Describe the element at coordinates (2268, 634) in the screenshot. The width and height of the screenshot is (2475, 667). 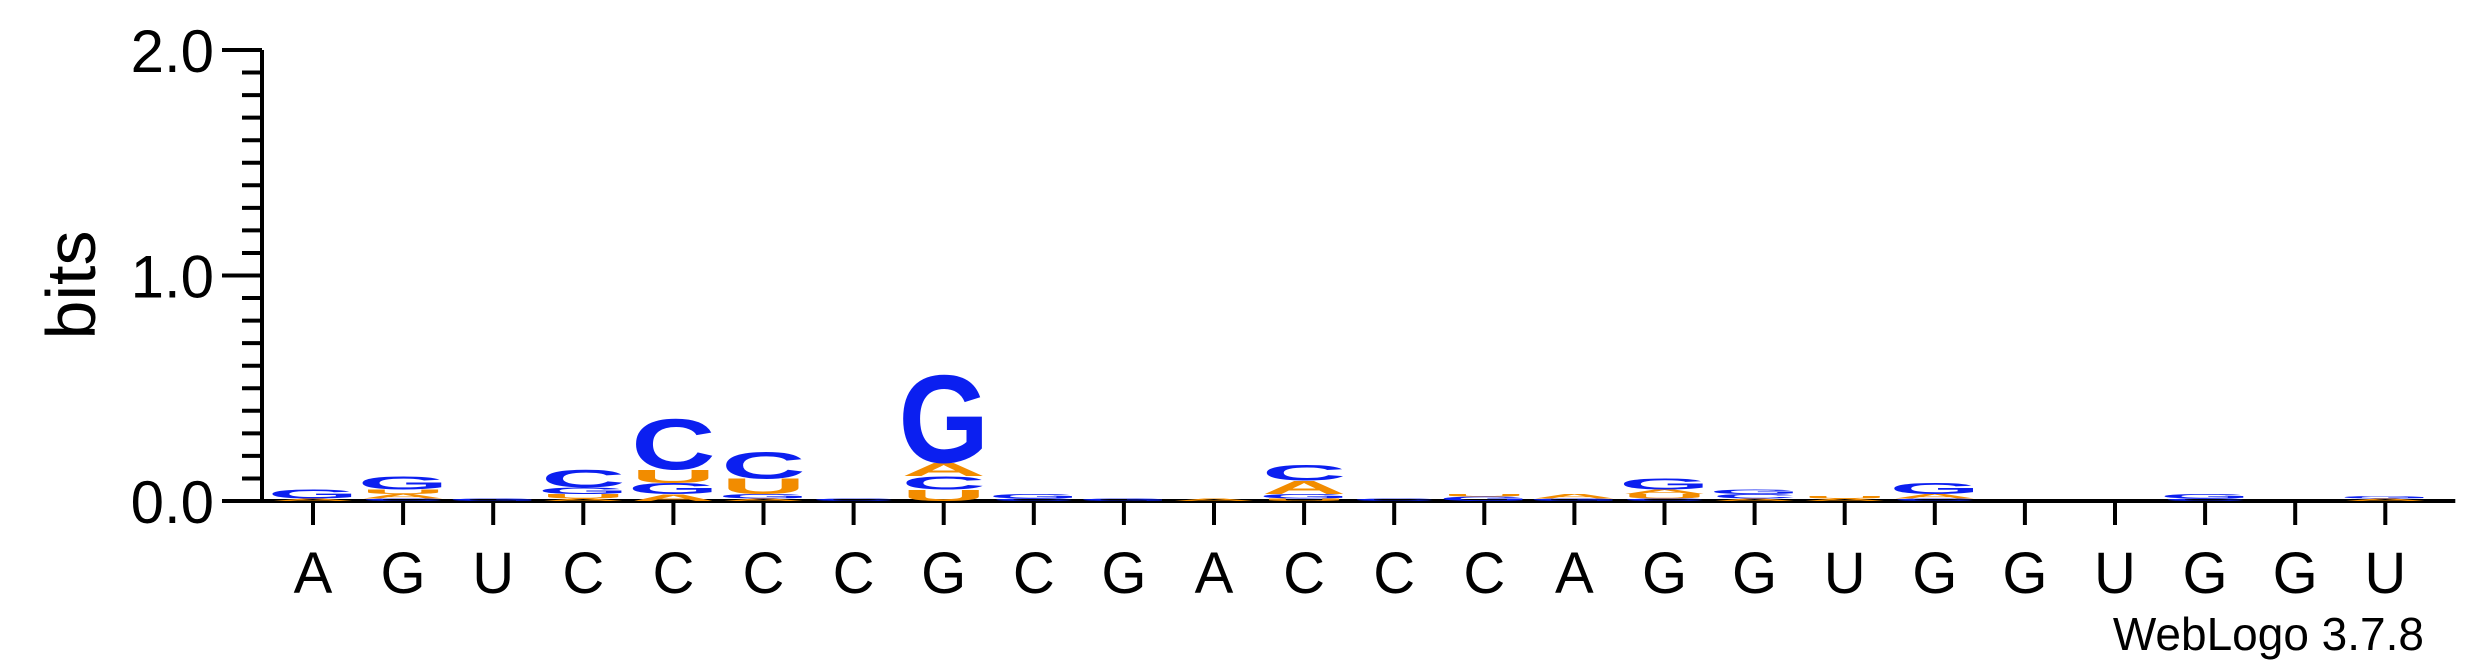
I see `weblogo-version-label: WebLogo 3.7.8` at that location.